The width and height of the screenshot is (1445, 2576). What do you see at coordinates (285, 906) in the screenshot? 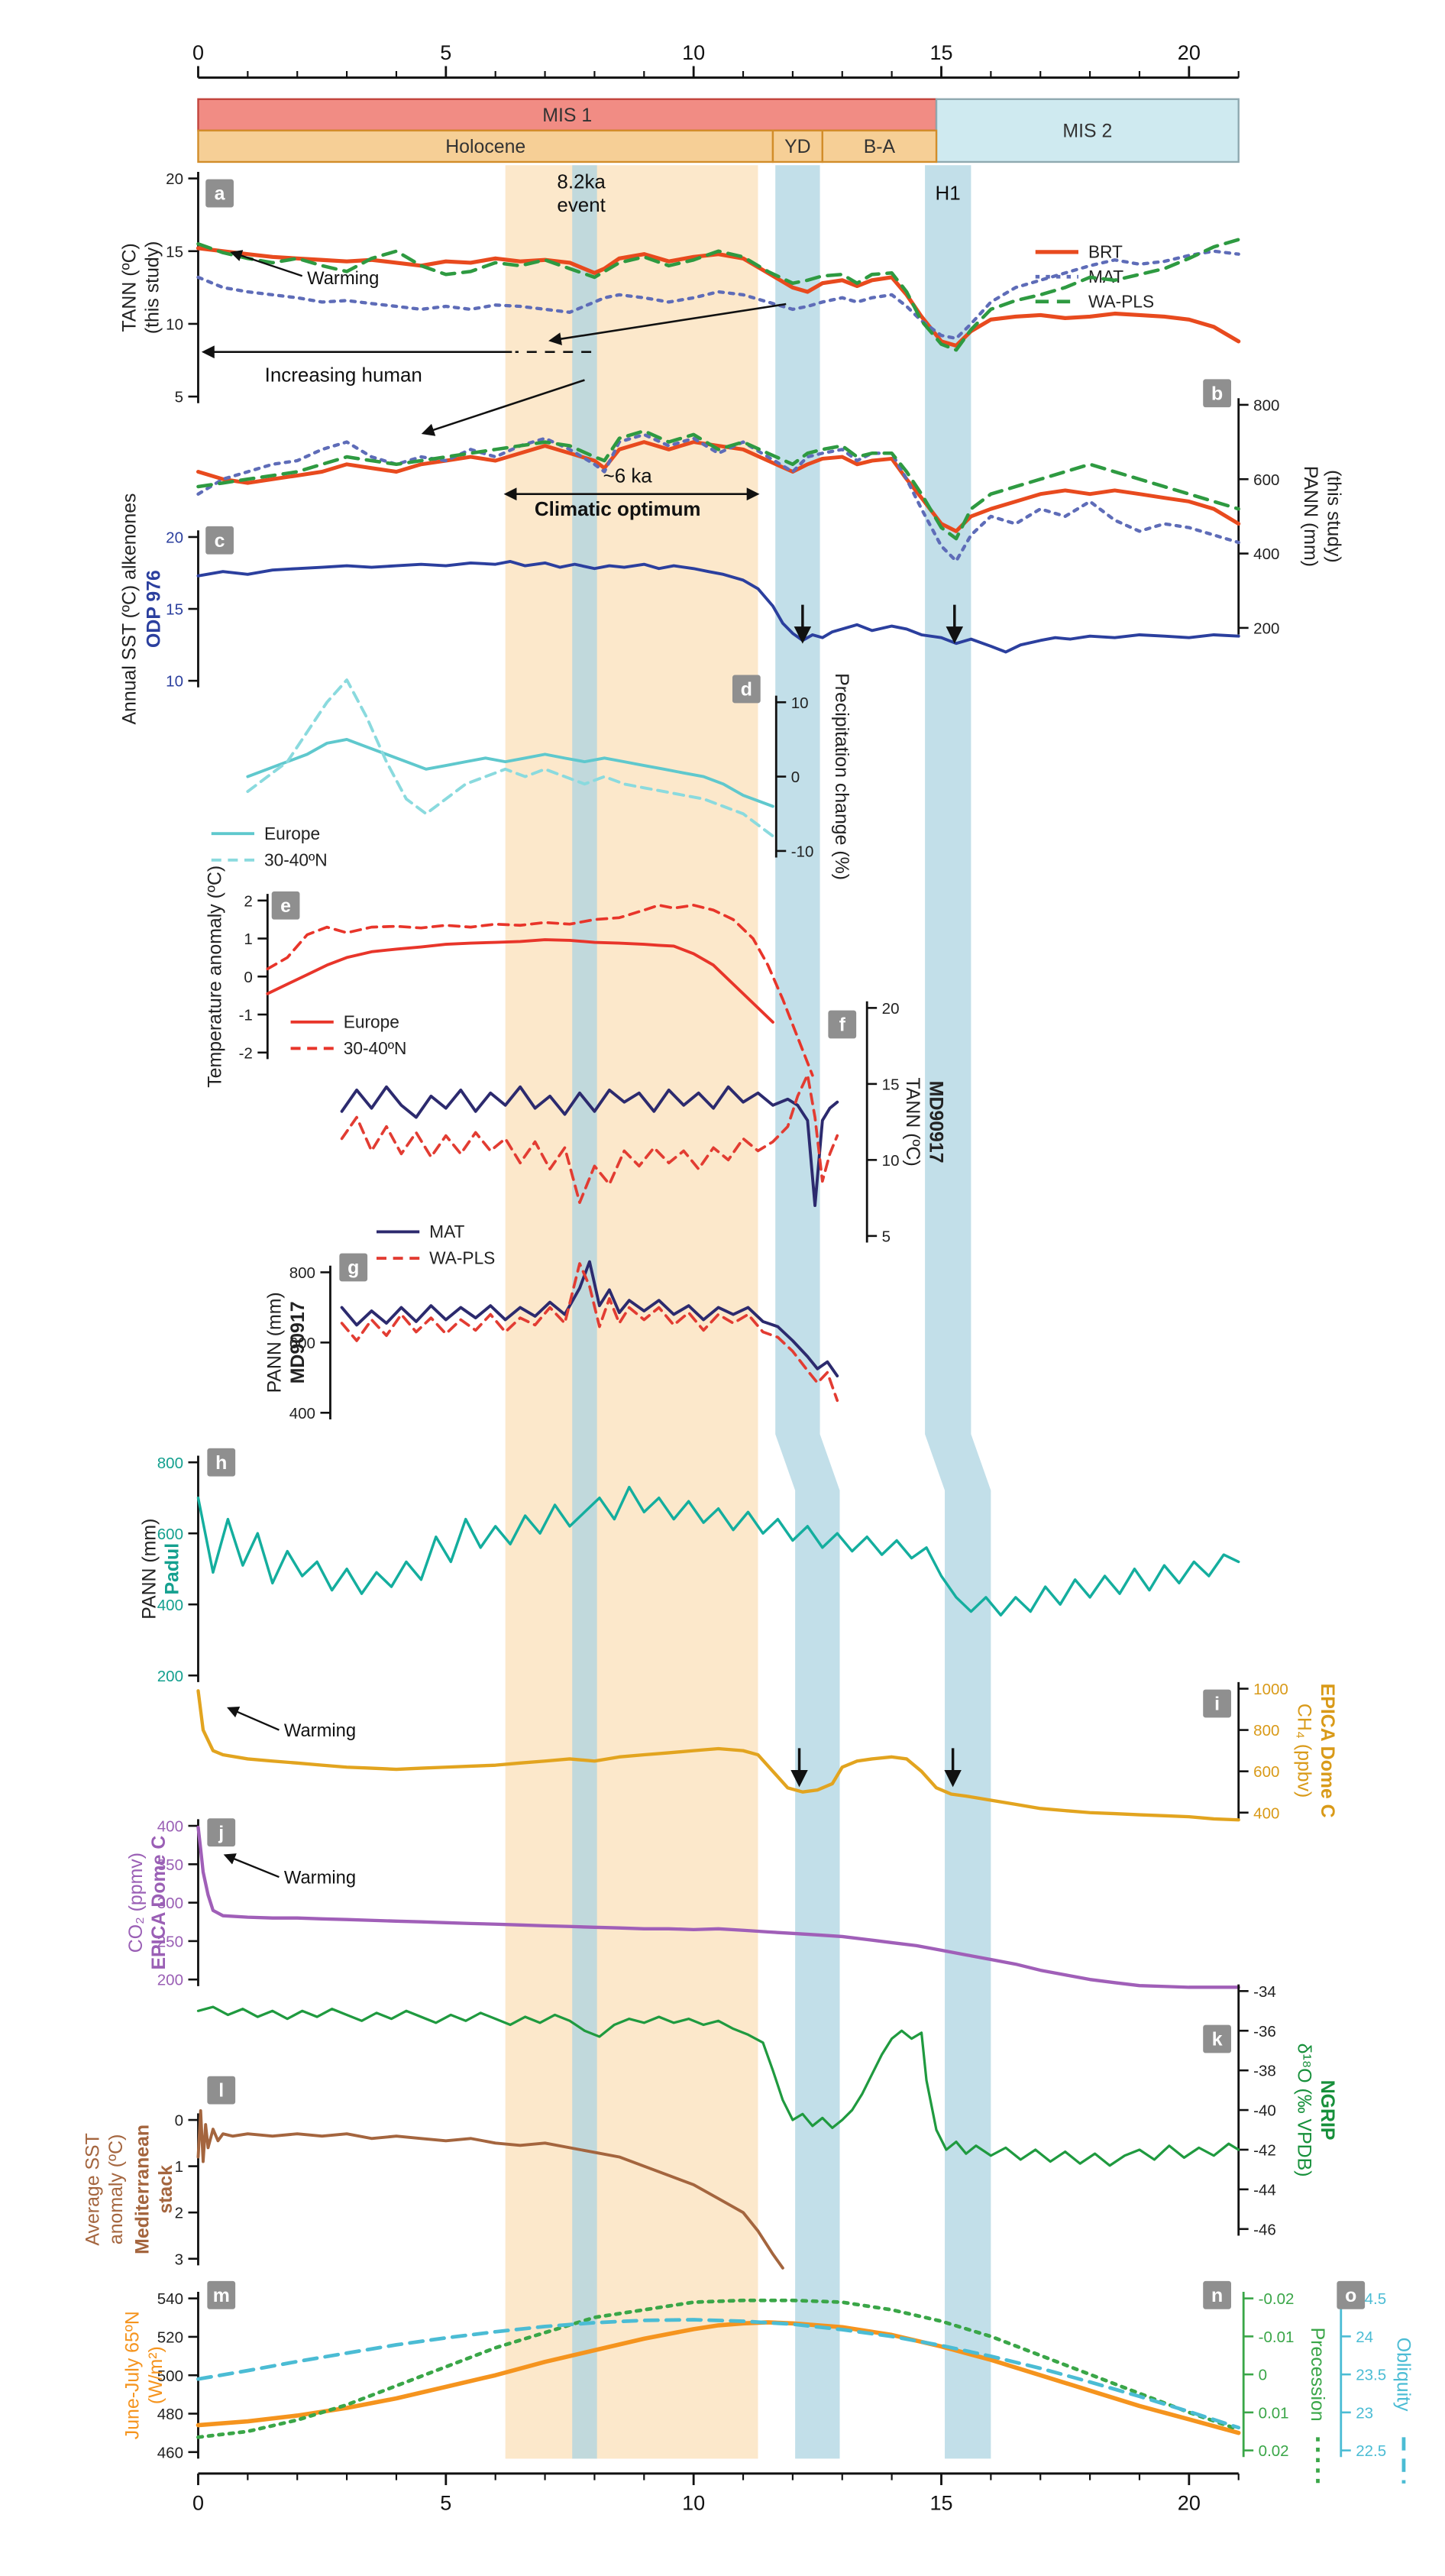
I see `panel-letter-text: e` at bounding box center [285, 906].